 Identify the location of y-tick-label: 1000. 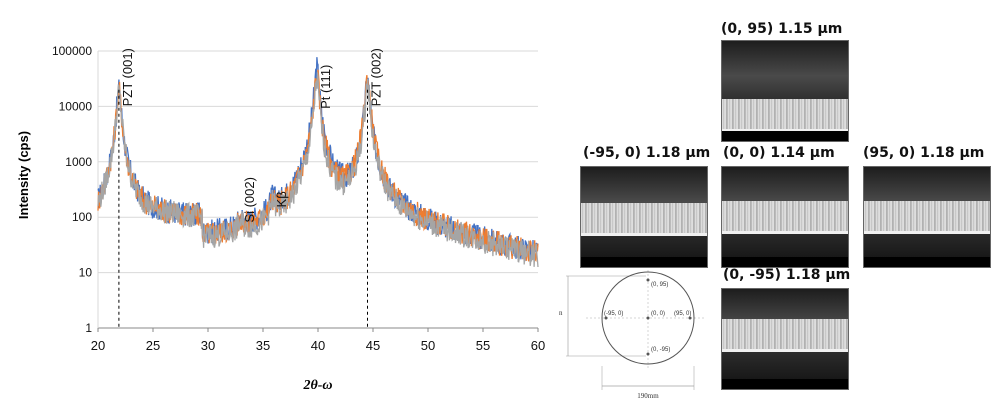
(78, 162).